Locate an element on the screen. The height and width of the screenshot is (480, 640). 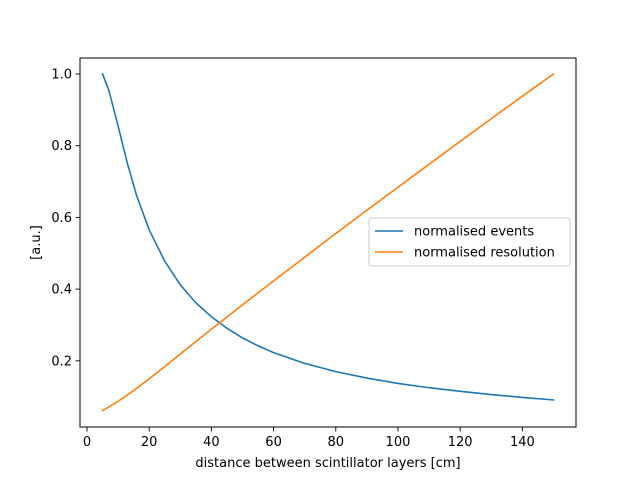
y-tick-label: 0.2 is located at coordinates (61, 361).